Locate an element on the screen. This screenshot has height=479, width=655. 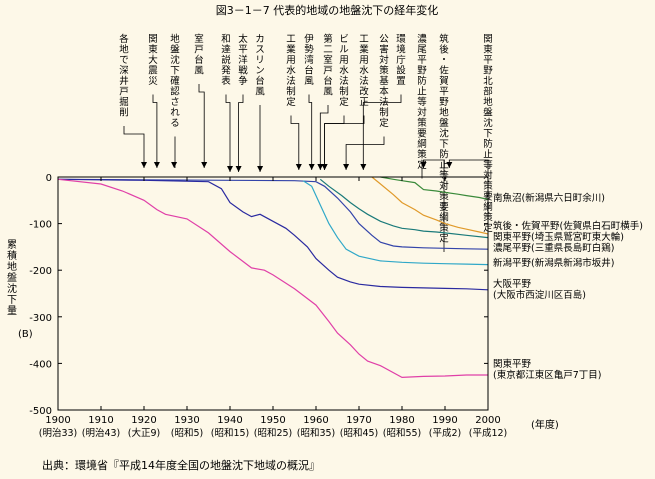
era-tick-label: (昭和45) is located at coordinates (359, 433).